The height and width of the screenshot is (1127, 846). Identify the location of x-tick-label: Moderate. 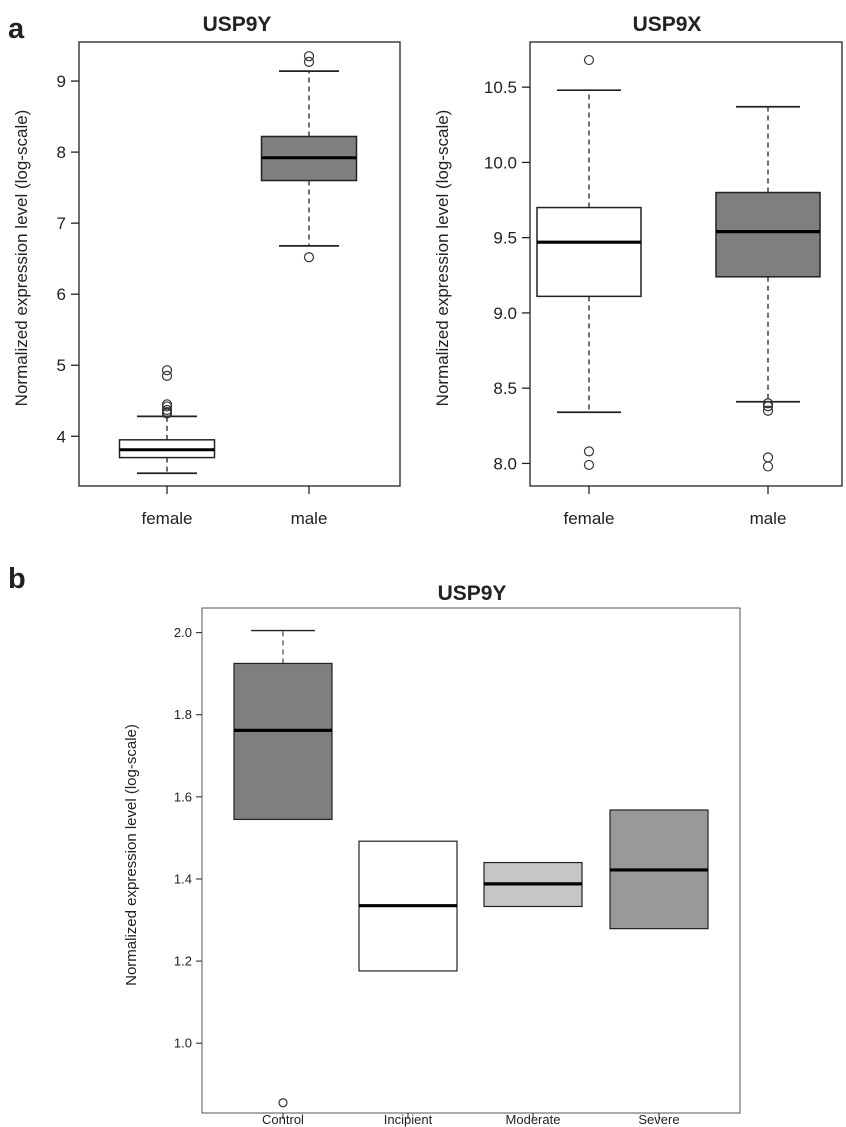
(533, 1119).